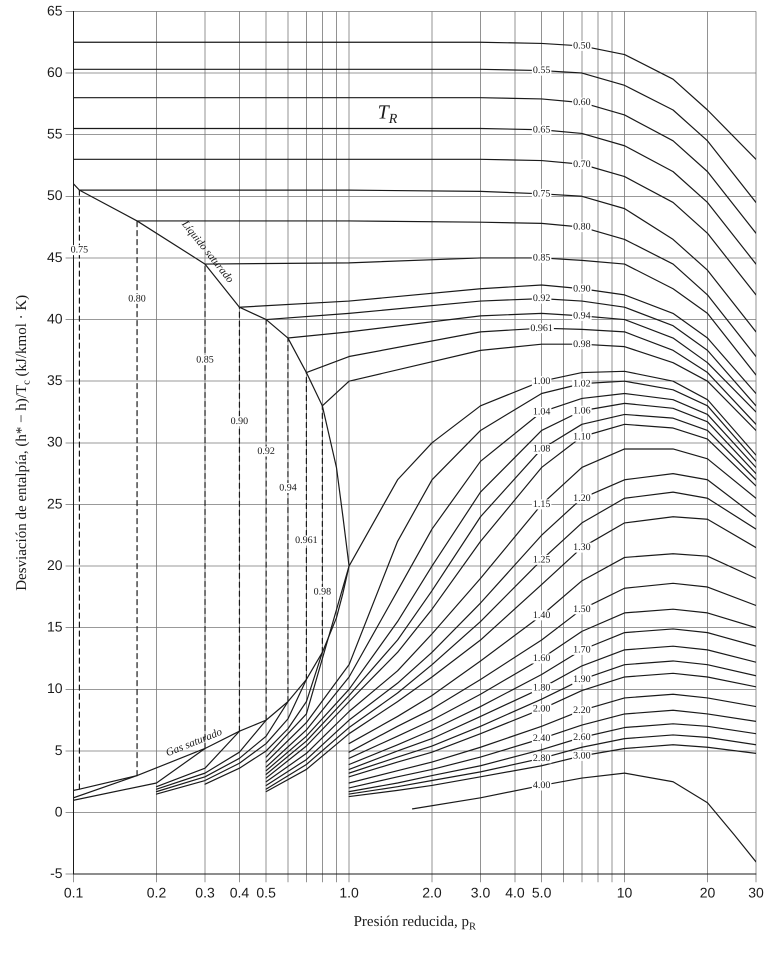 The height and width of the screenshot is (955, 778). What do you see at coordinates (54, 134) in the screenshot?
I see `y-tick-label: 55` at bounding box center [54, 134].